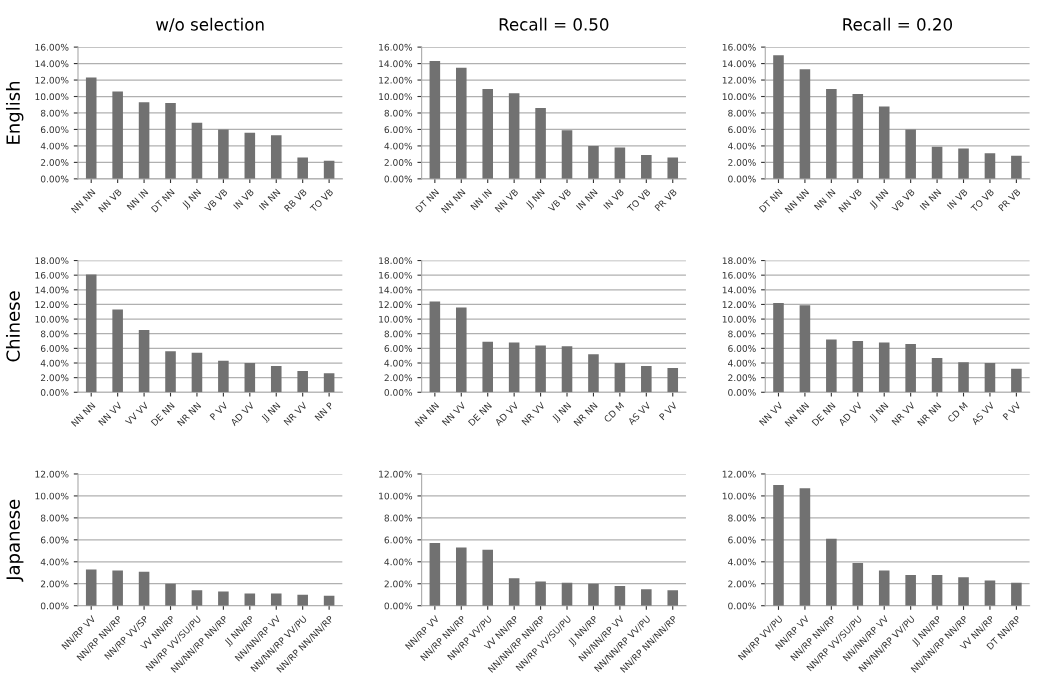 This screenshot has height=673, width=1040. What do you see at coordinates (136, 413) in the screenshot?
I see `x-tick-label: VV VV` at bounding box center [136, 413].